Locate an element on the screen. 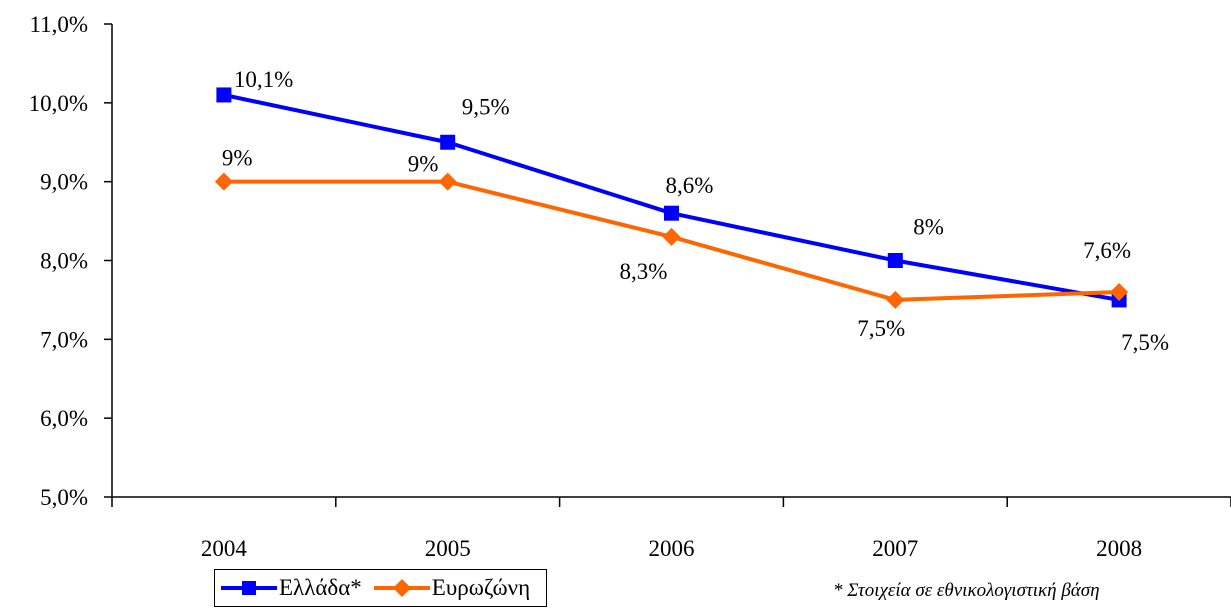 The image size is (1231, 610). data-label-greece: 8,6% is located at coordinates (690, 185).